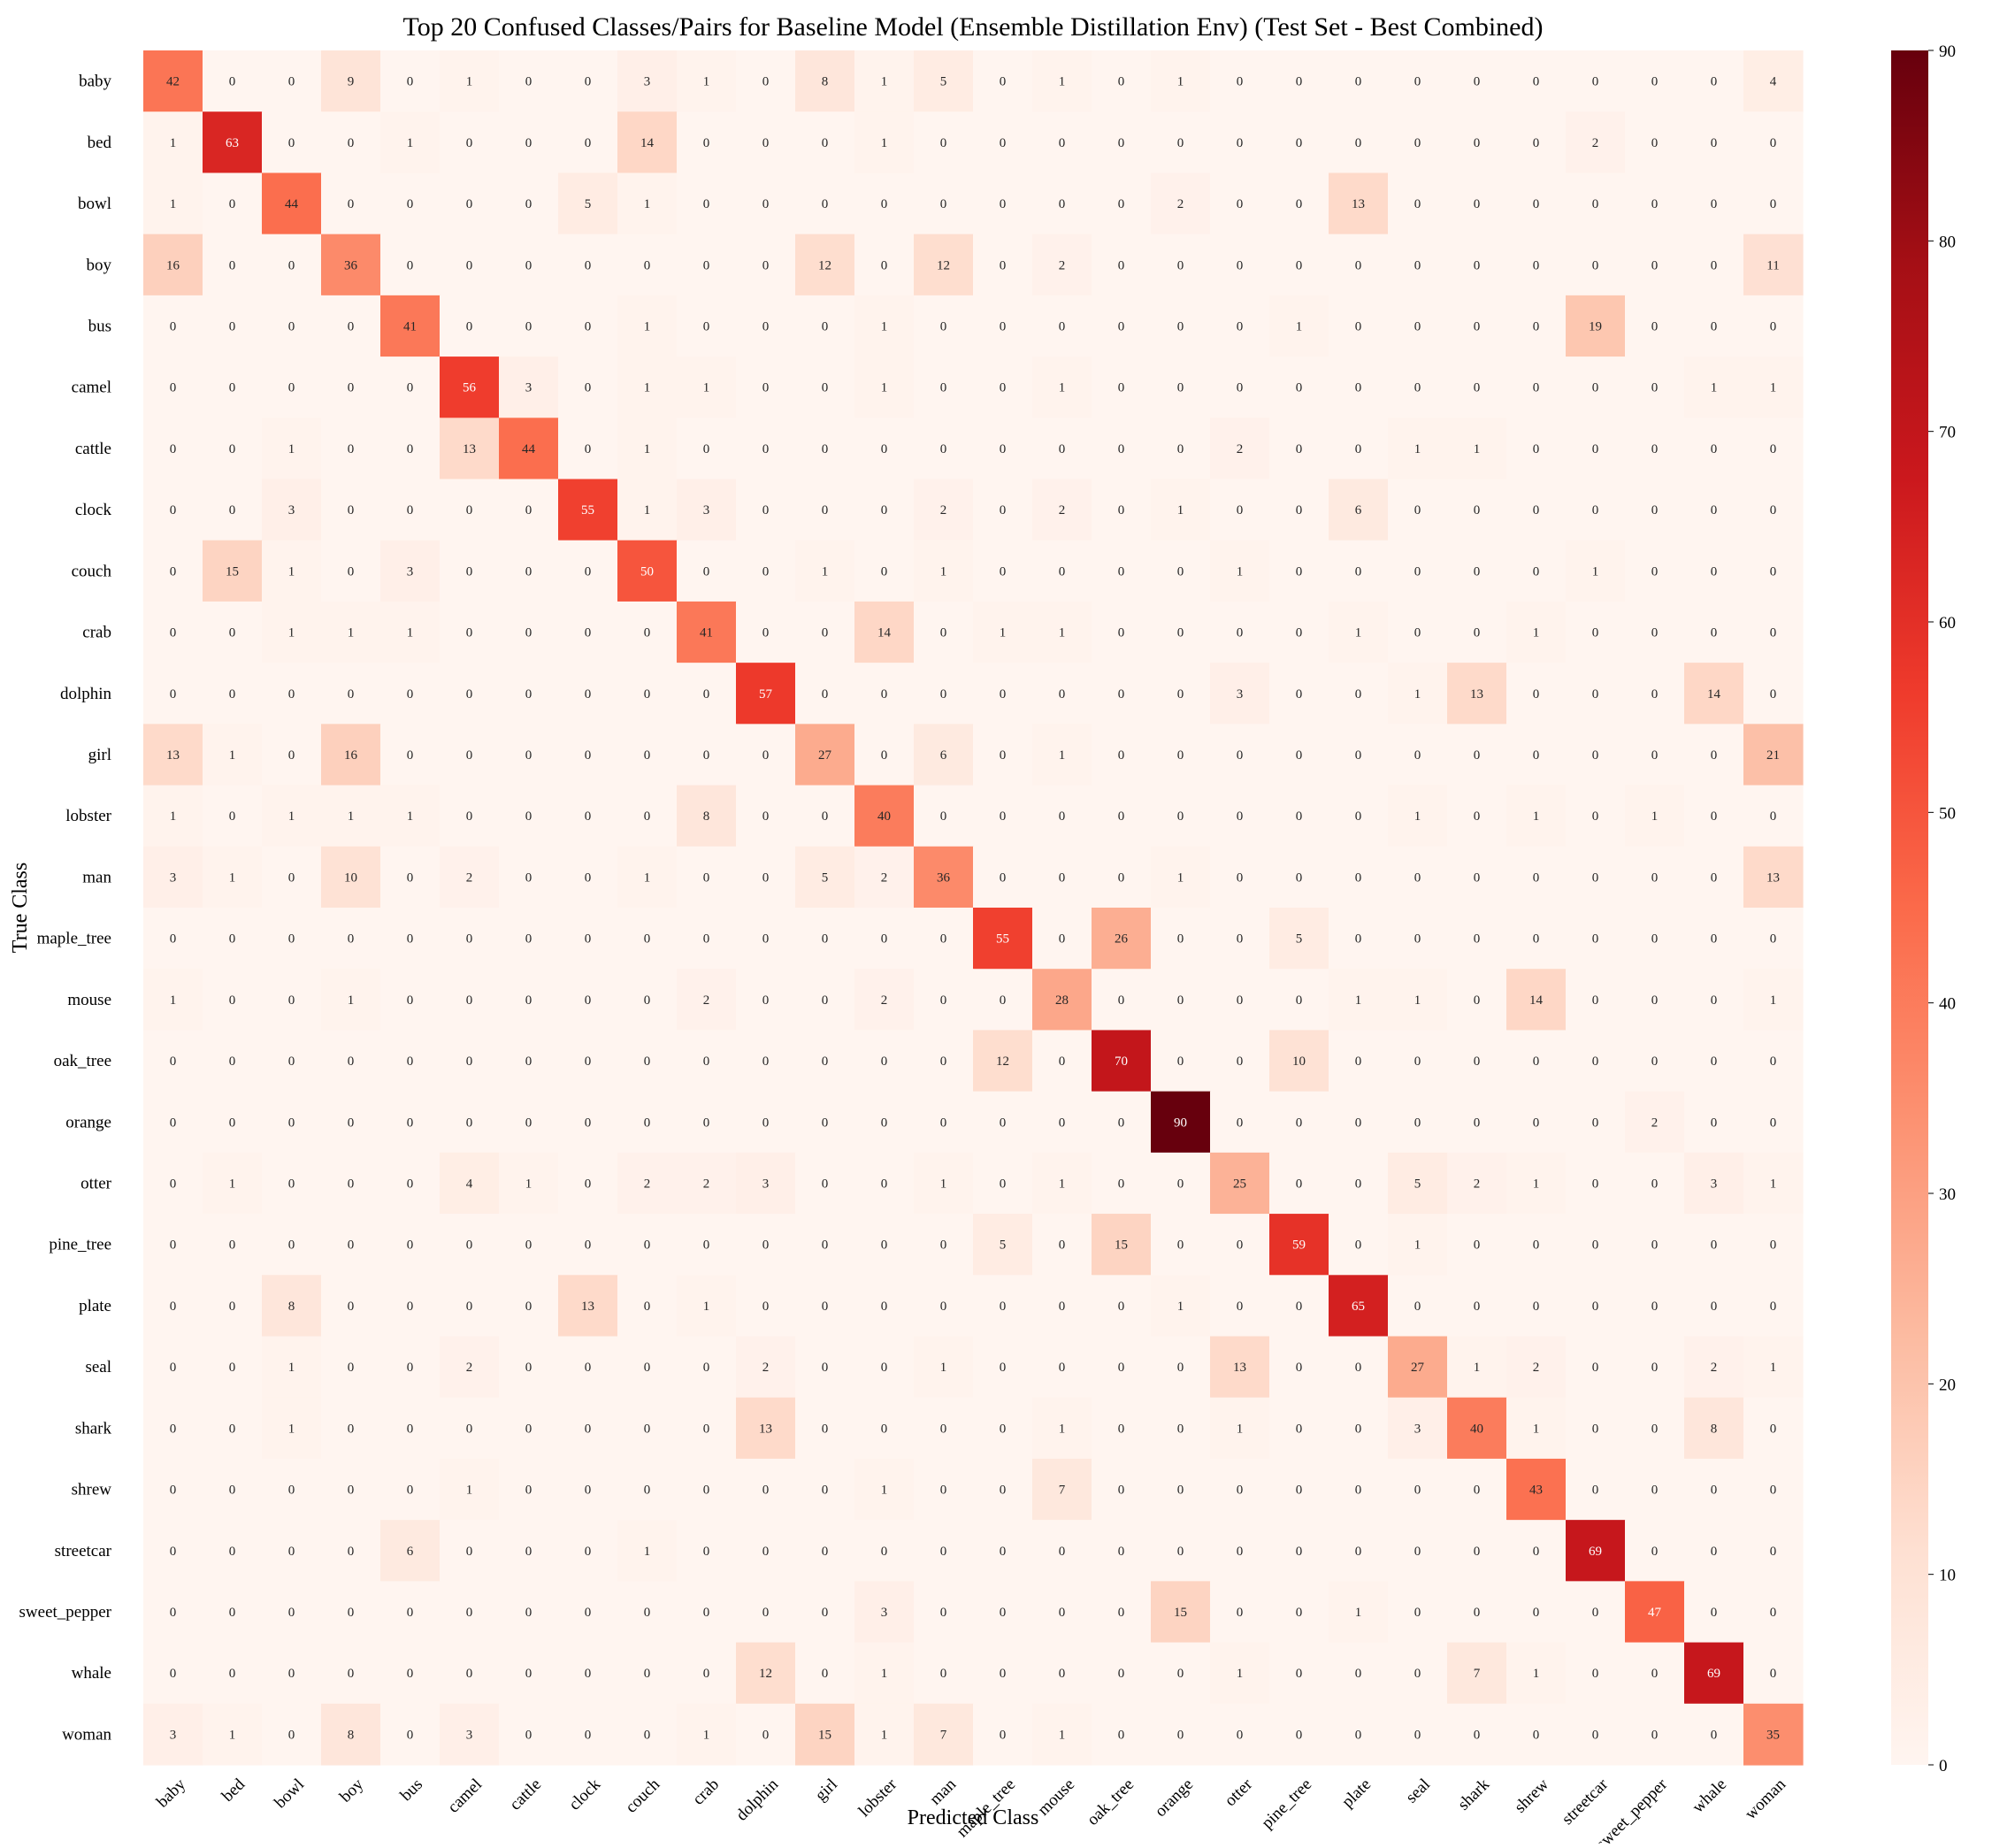 The image size is (2015, 1848). I want to click on cell-value-label: 16, so click(351, 755).